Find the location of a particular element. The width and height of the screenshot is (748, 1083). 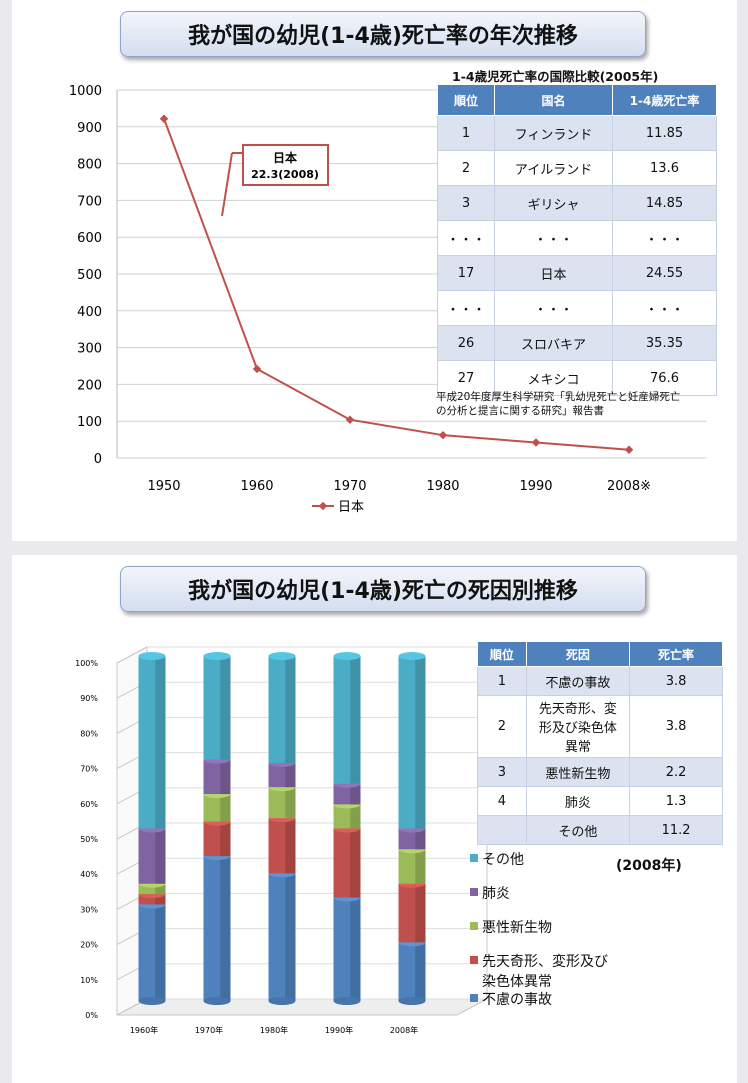

table-cell: 13.6 is located at coordinates (664, 168).